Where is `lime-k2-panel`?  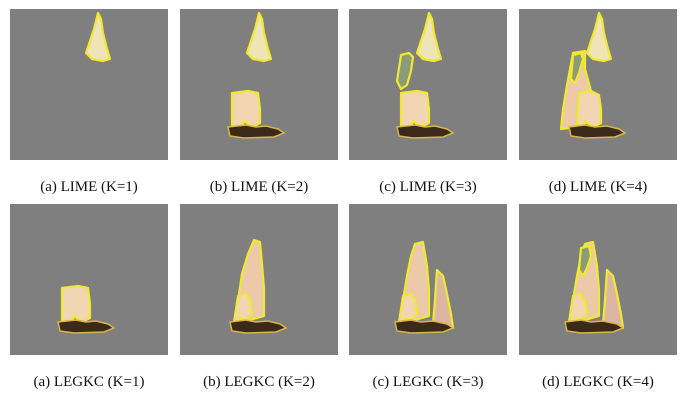
lime-k2-panel is located at coordinates (259, 84).